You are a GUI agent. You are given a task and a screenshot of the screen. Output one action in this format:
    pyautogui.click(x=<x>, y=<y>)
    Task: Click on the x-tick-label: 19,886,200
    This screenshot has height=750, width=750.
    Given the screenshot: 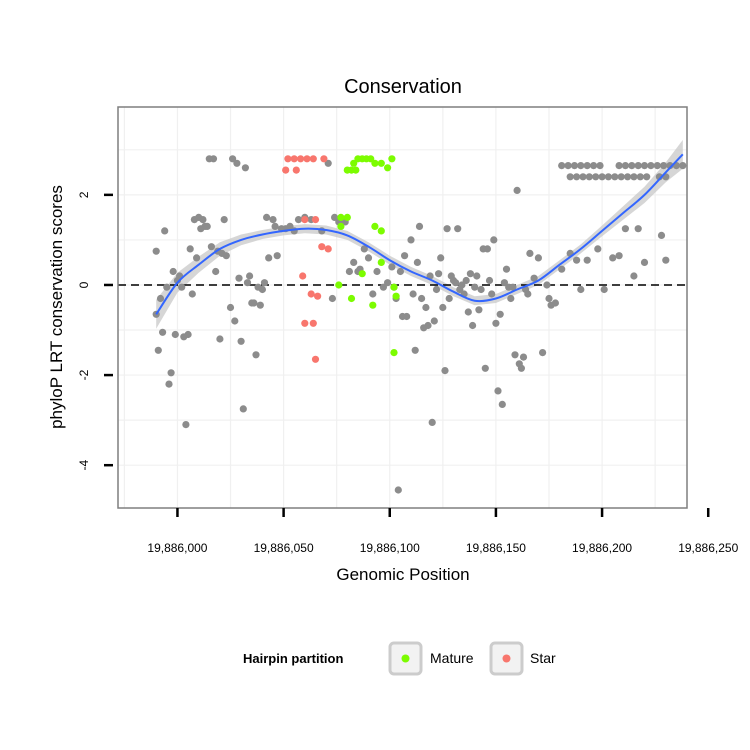 What is the action you would take?
    pyautogui.click(x=602, y=548)
    